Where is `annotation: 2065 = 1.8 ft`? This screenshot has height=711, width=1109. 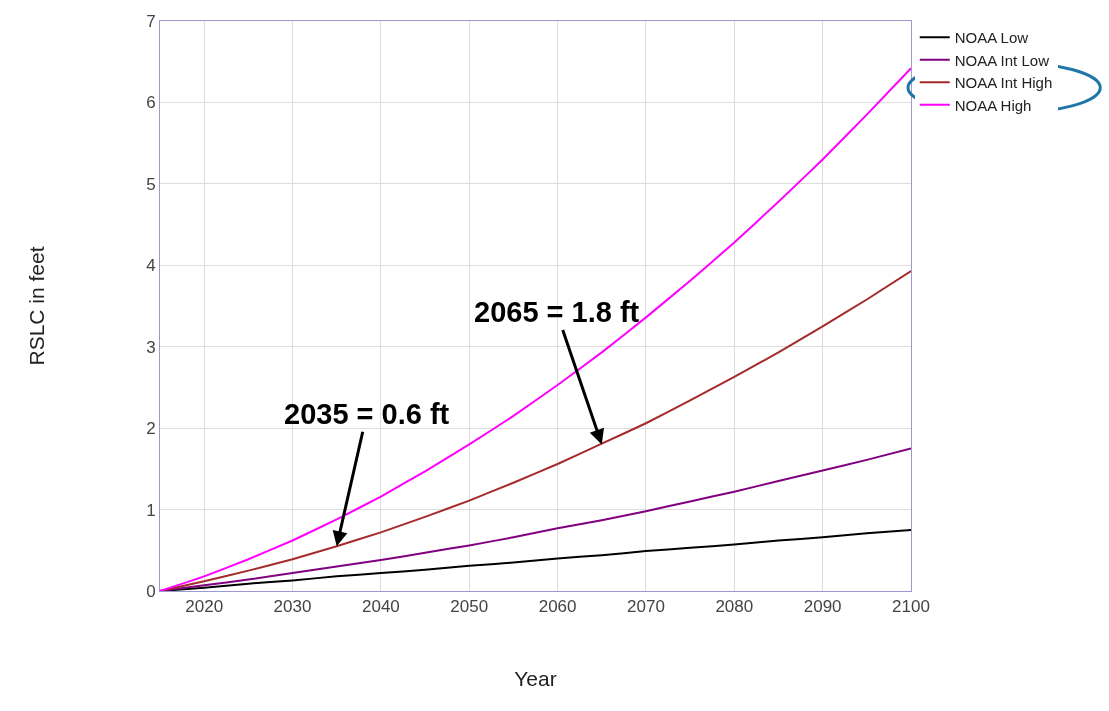 annotation: 2065 = 1.8 ft is located at coordinates (557, 312).